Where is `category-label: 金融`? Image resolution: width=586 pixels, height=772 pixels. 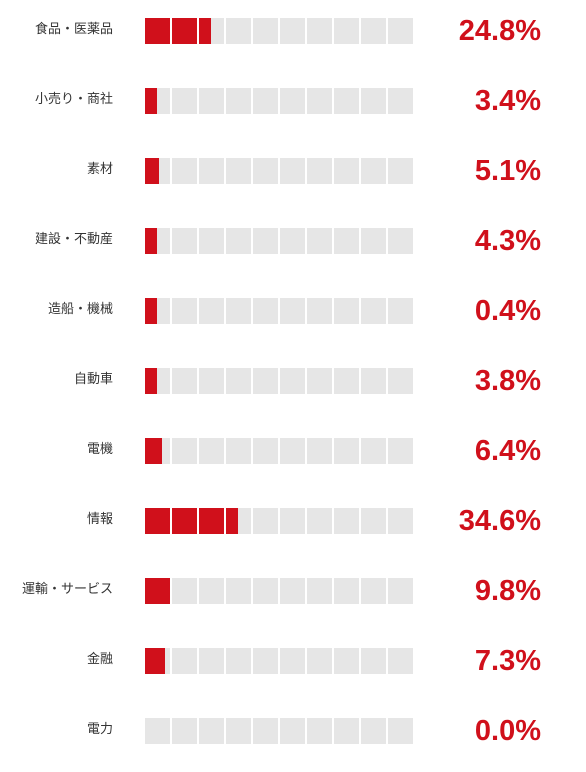
category-label: 金融 is located at coordinates (99, 659).